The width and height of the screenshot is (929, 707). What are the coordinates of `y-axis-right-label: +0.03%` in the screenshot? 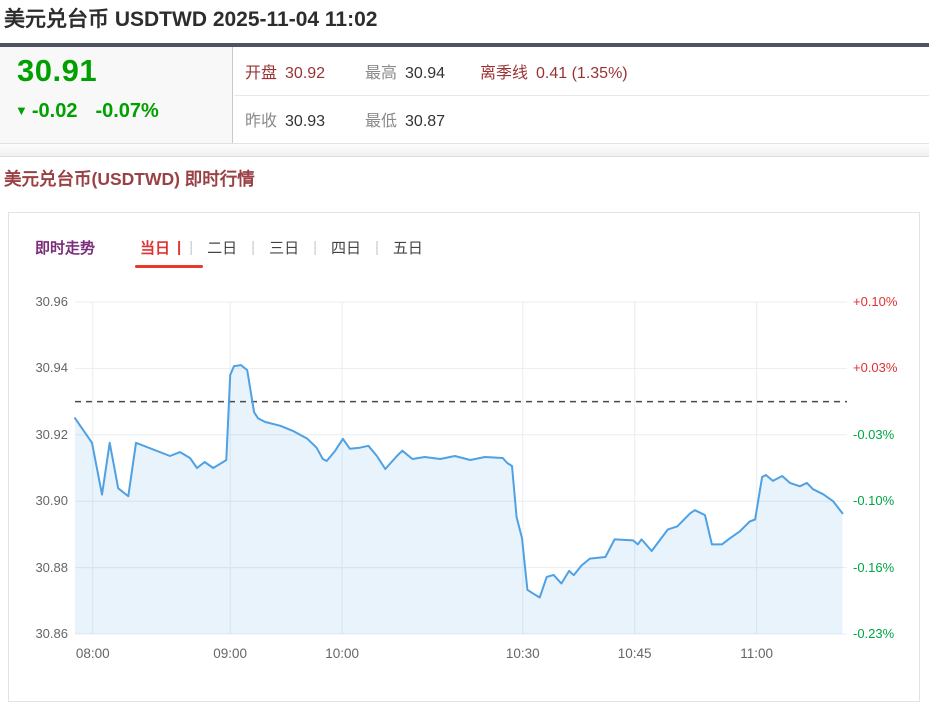 It's located at (875, 368).